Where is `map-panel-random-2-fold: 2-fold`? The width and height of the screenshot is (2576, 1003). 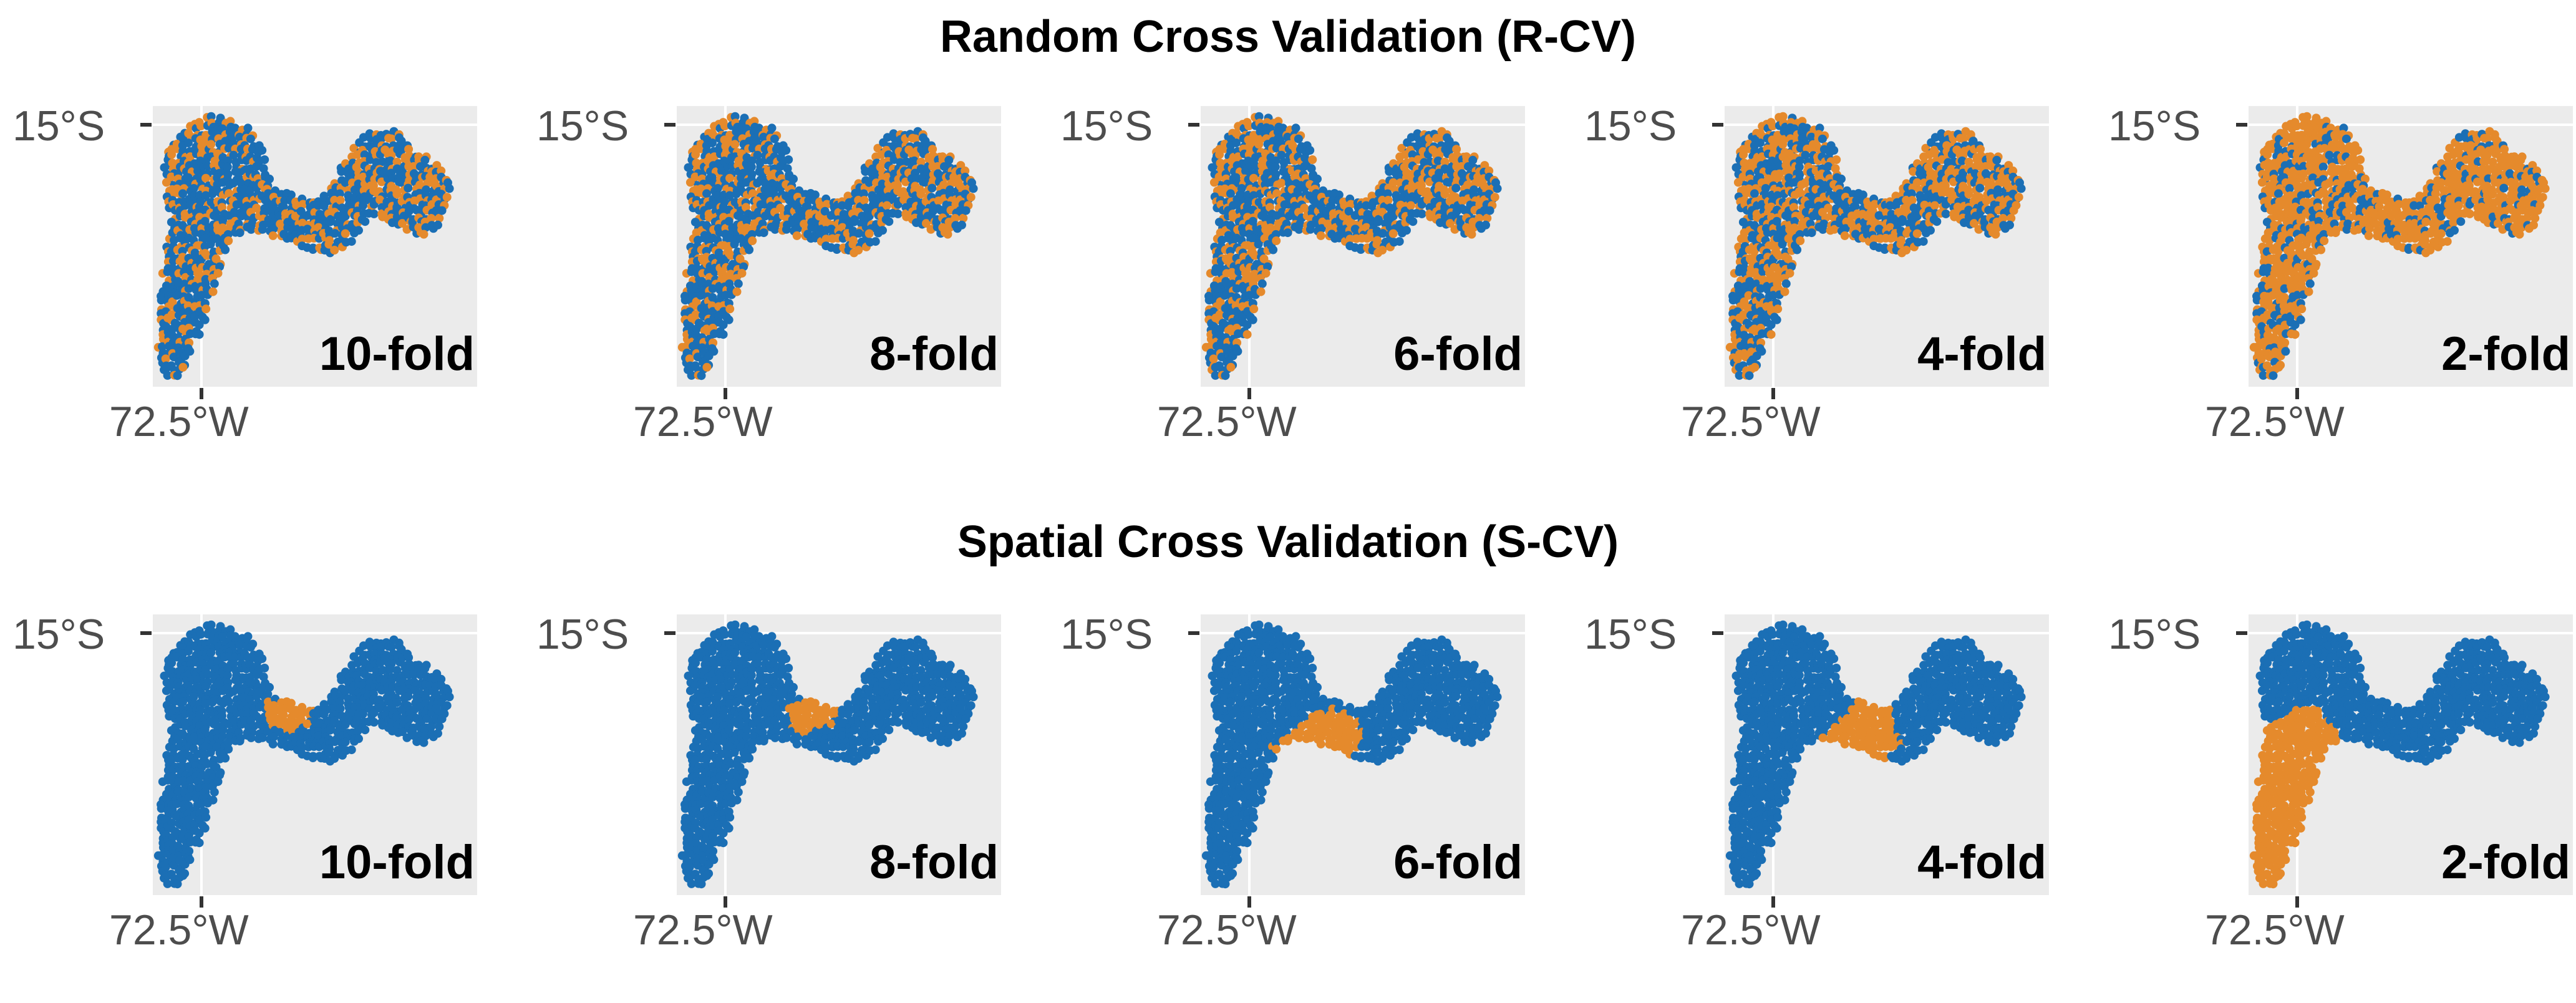
map-panel-random-2-fold: 2-fold is located at coordinates (2411, 246).